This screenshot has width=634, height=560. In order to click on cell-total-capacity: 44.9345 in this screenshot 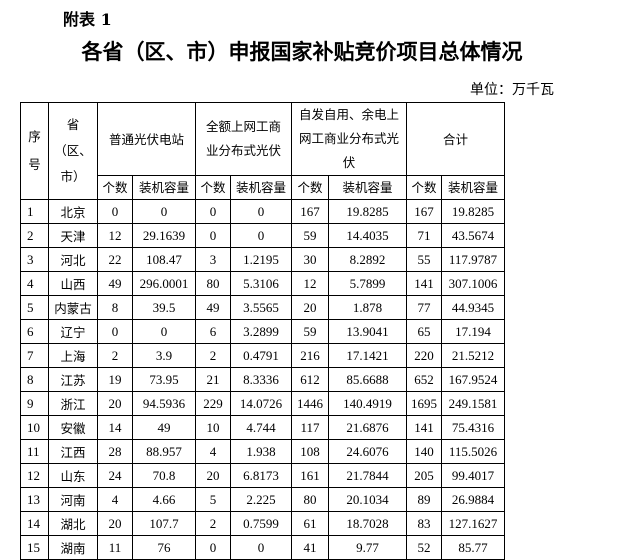, I will do `click(473, 307)`.